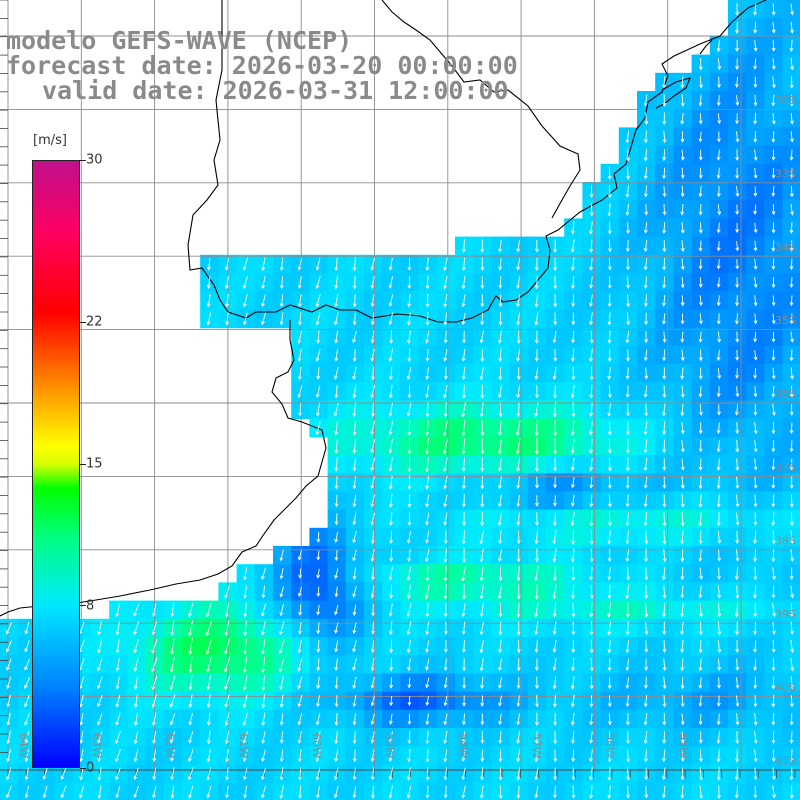 This screenshot has width=800, height=800. I want to click on latitude-label: 38S, so click(785, 540).